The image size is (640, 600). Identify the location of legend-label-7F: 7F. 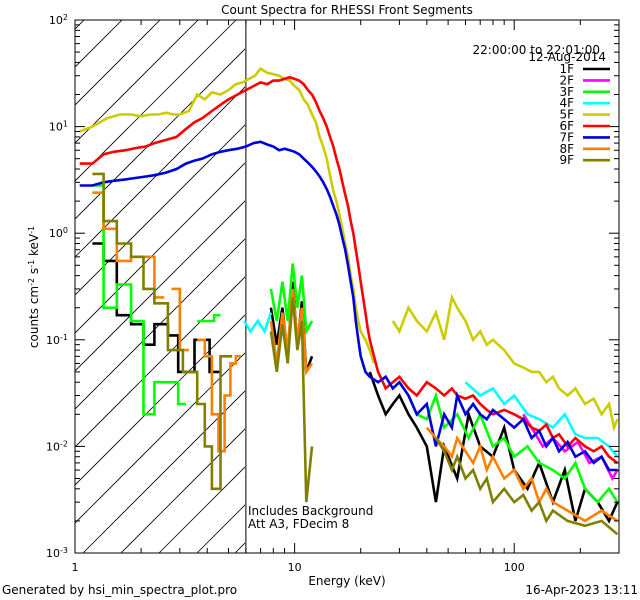
(566, 137).